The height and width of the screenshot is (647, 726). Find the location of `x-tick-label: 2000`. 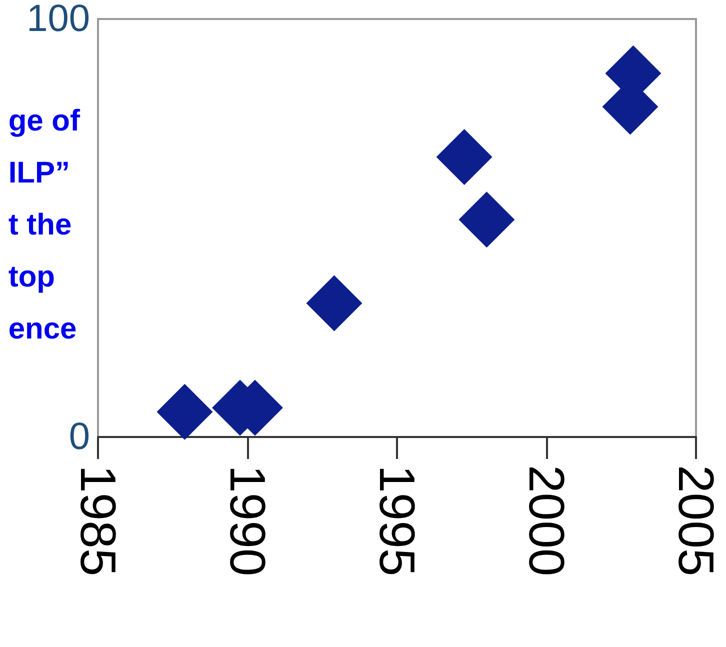

x-tick-label: 2000 is located at coordinates (546, 520).